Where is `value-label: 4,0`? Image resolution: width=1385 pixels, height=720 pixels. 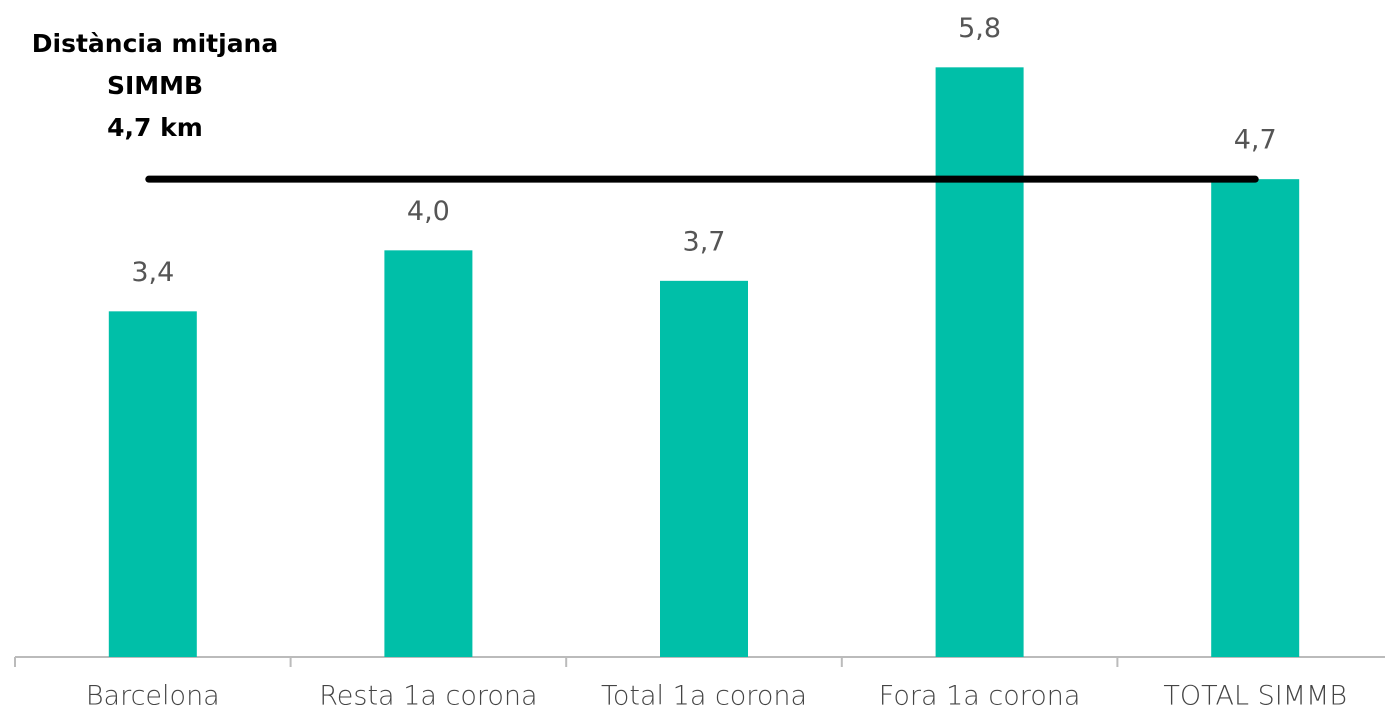 value-label: 4,0 is located at coordinates (428, 211).